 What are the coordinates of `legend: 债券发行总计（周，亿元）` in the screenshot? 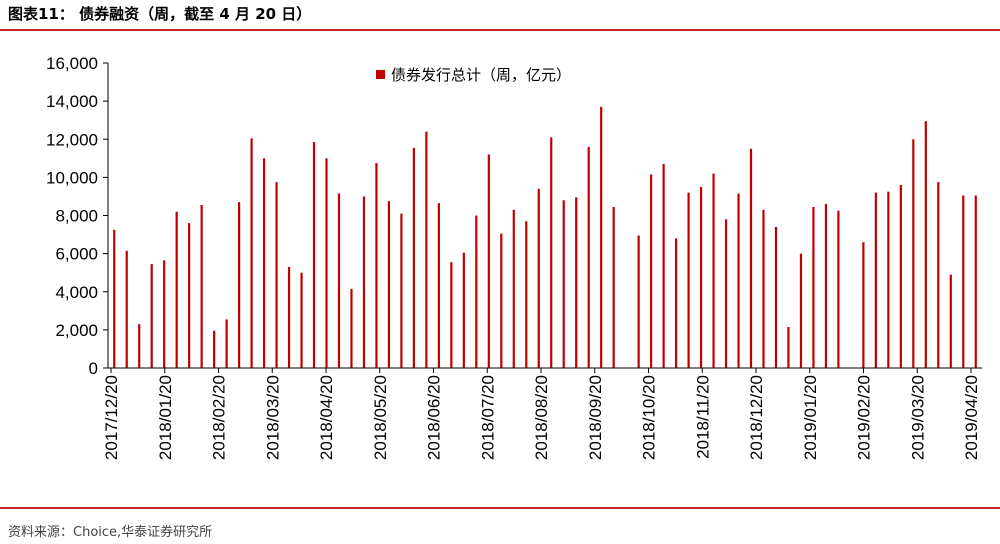 It's located at (473, 75).